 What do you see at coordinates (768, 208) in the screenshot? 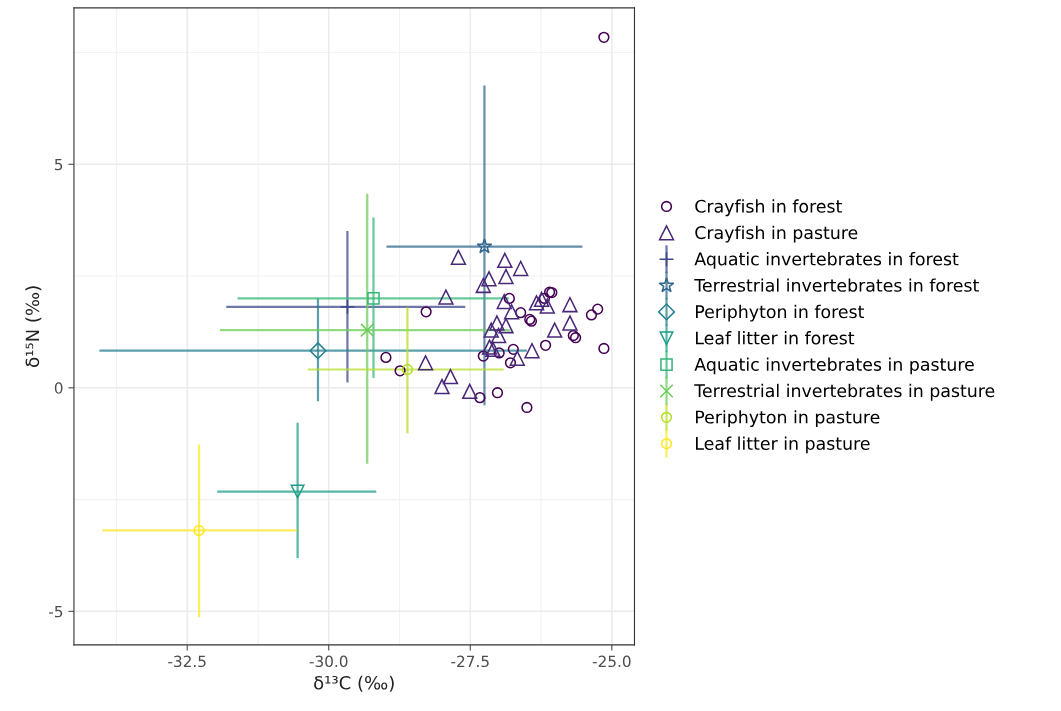
I see `legend-label: Crayfish in forest` at bounding box center [768, 208].